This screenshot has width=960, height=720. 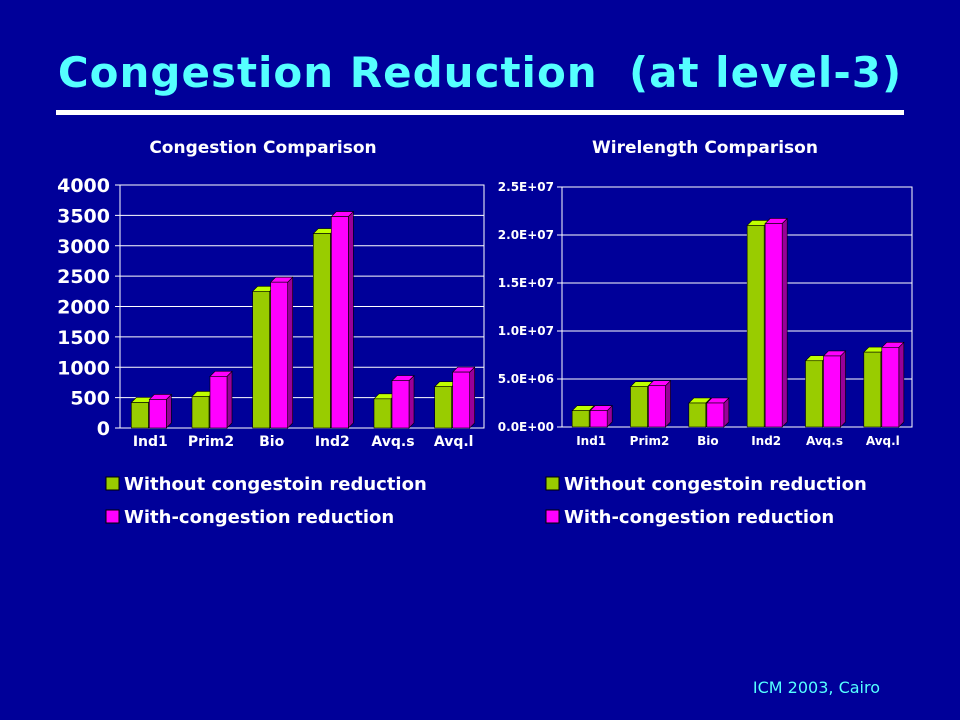 I want to click on congestion-bar-with-prim2, so click(x=221, y=399).